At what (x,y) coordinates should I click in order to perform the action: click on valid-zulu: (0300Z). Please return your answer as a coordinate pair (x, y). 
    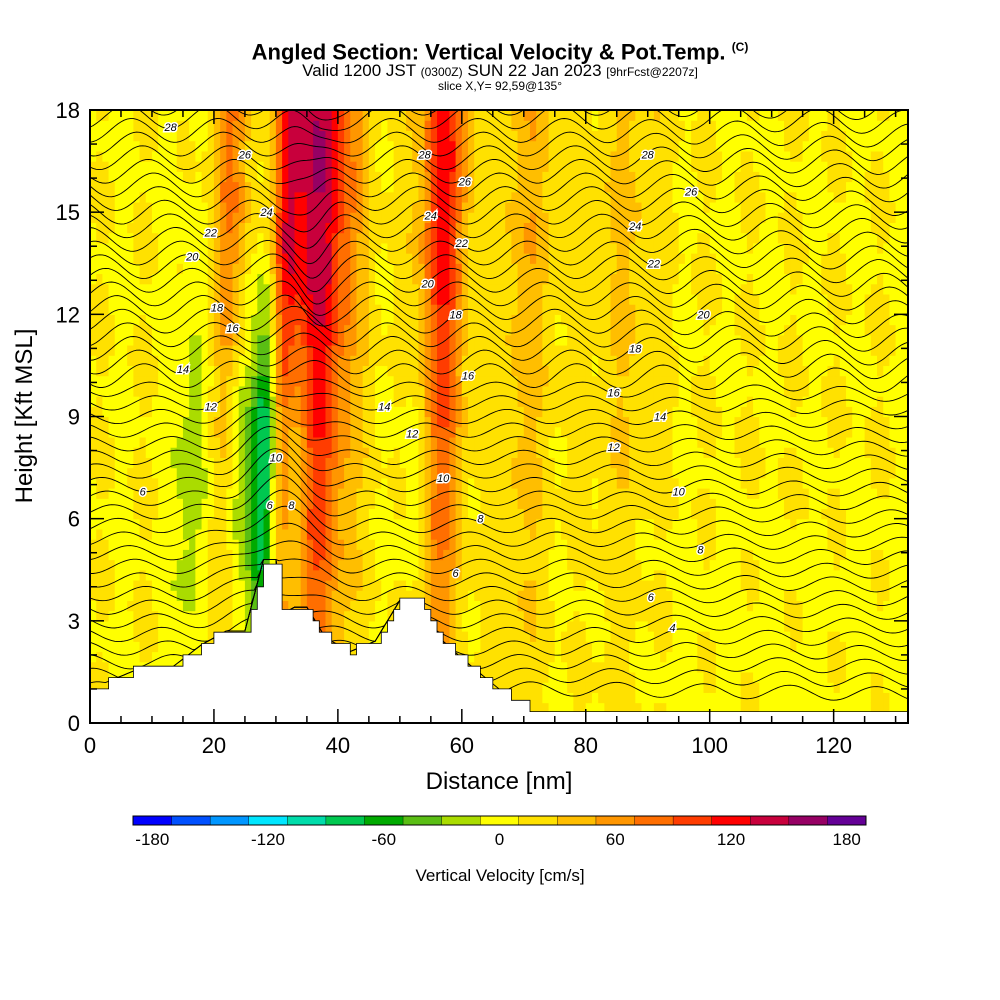
    Looking at the image, I should click on (441, 72).